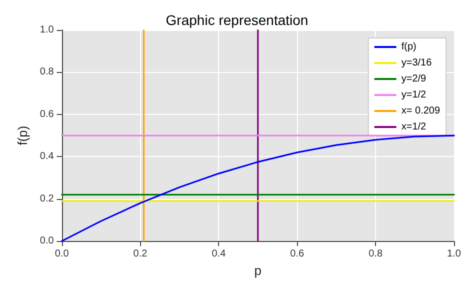  I want to click on legend-label: y=3/16, so click(416, 63).